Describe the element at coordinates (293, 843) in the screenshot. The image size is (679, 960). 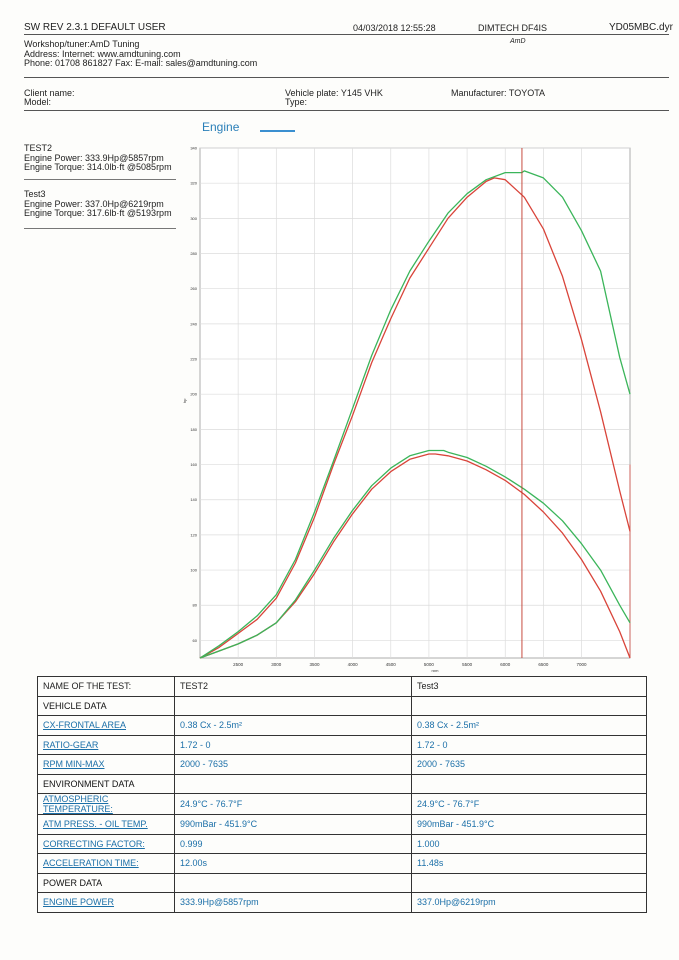
I see `test2-value: 0.999` at that location.